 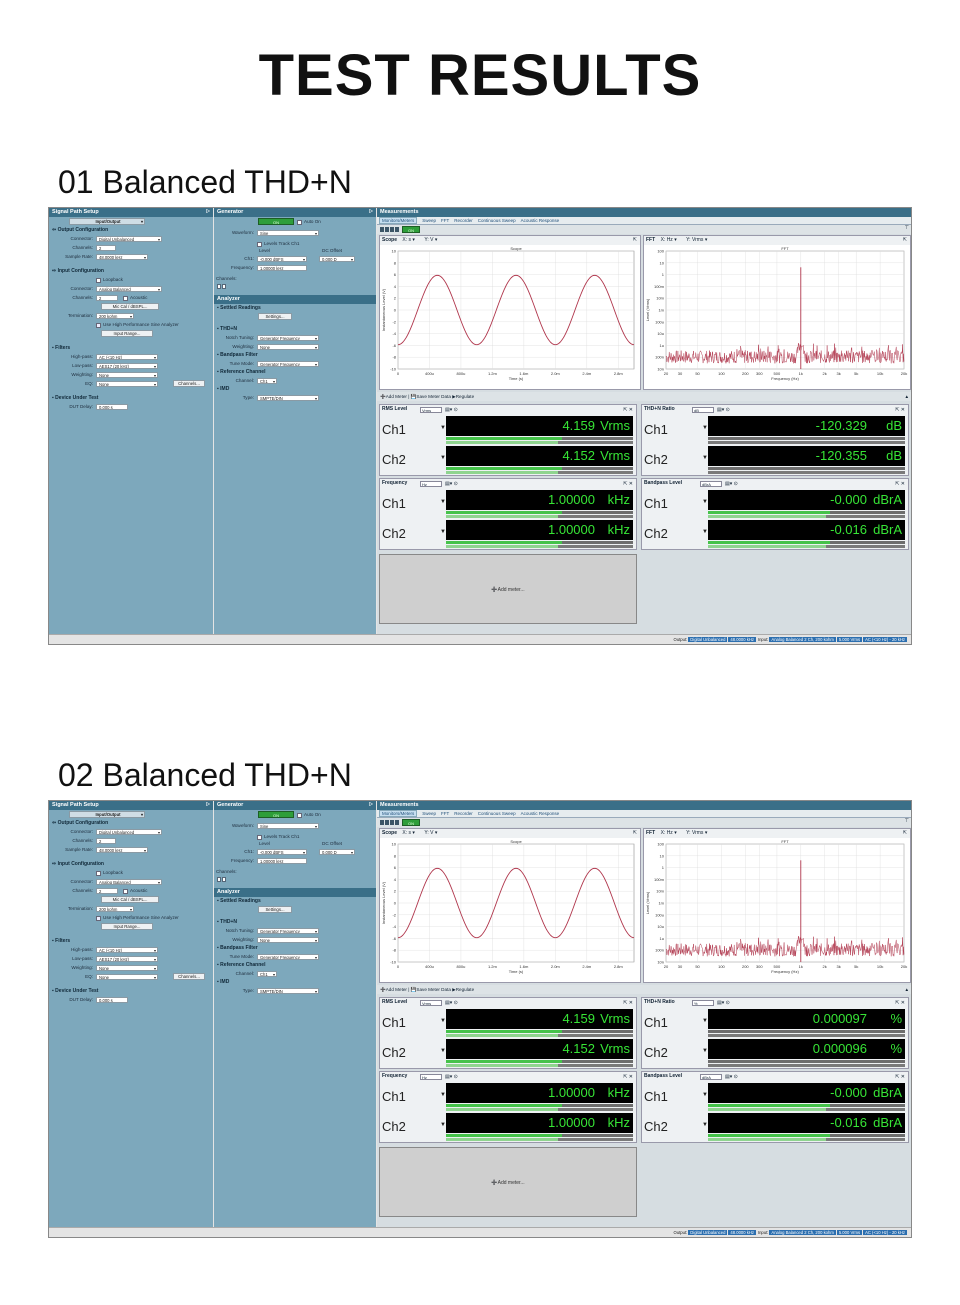 I want to click on input-channels-stepper: 2, so click(x=107, y=297).